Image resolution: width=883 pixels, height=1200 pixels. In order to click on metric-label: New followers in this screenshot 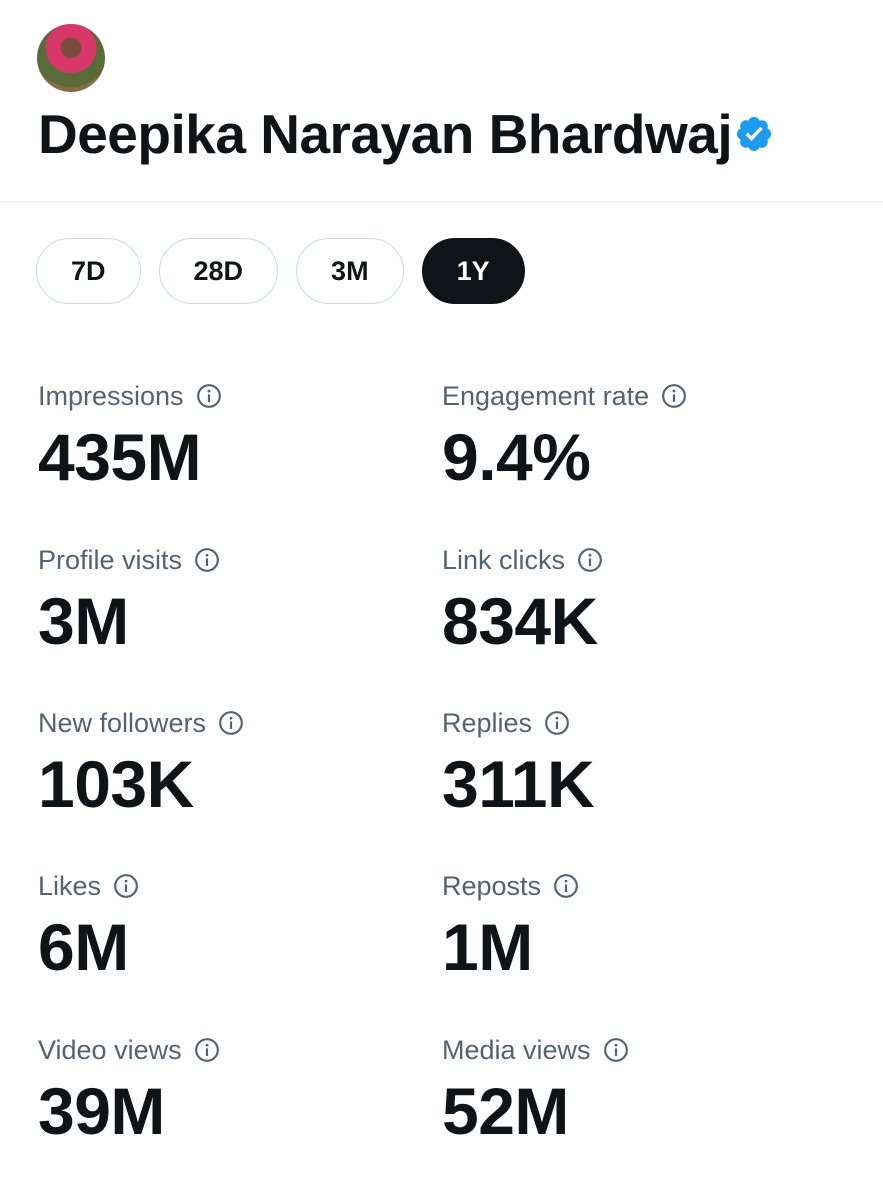, I will do `click(122, 722)`.